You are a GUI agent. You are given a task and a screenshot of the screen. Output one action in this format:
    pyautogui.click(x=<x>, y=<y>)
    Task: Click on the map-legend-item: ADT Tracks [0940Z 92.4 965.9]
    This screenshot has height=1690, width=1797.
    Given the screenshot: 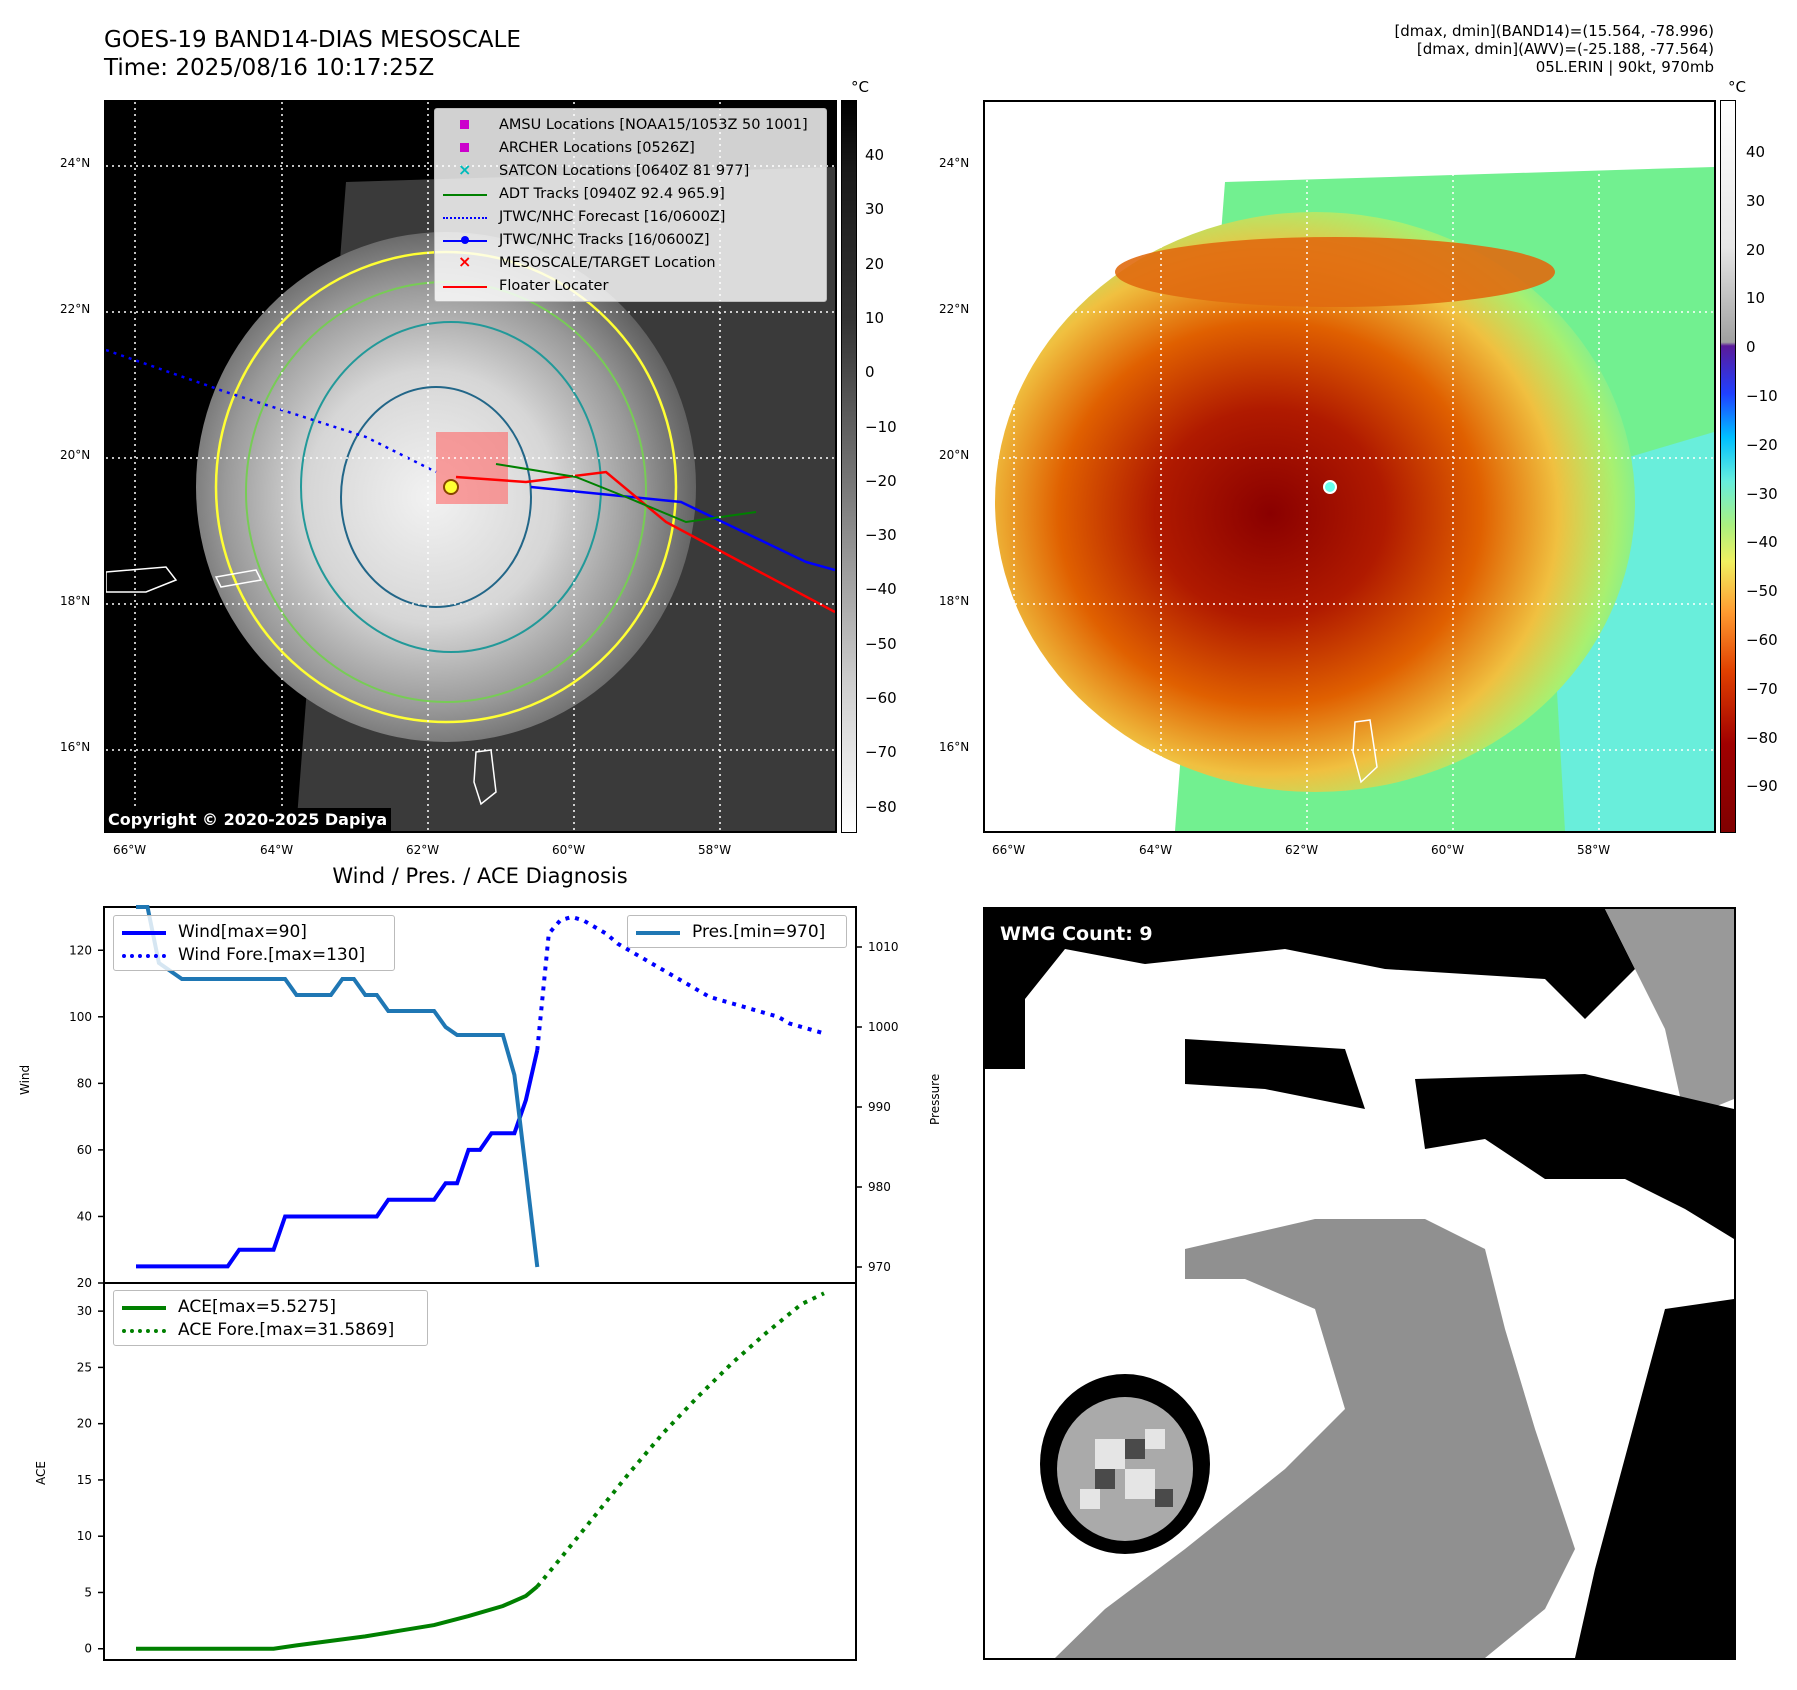 What is the action you would take?
    pyautogui.click(x=630, y=193)
    